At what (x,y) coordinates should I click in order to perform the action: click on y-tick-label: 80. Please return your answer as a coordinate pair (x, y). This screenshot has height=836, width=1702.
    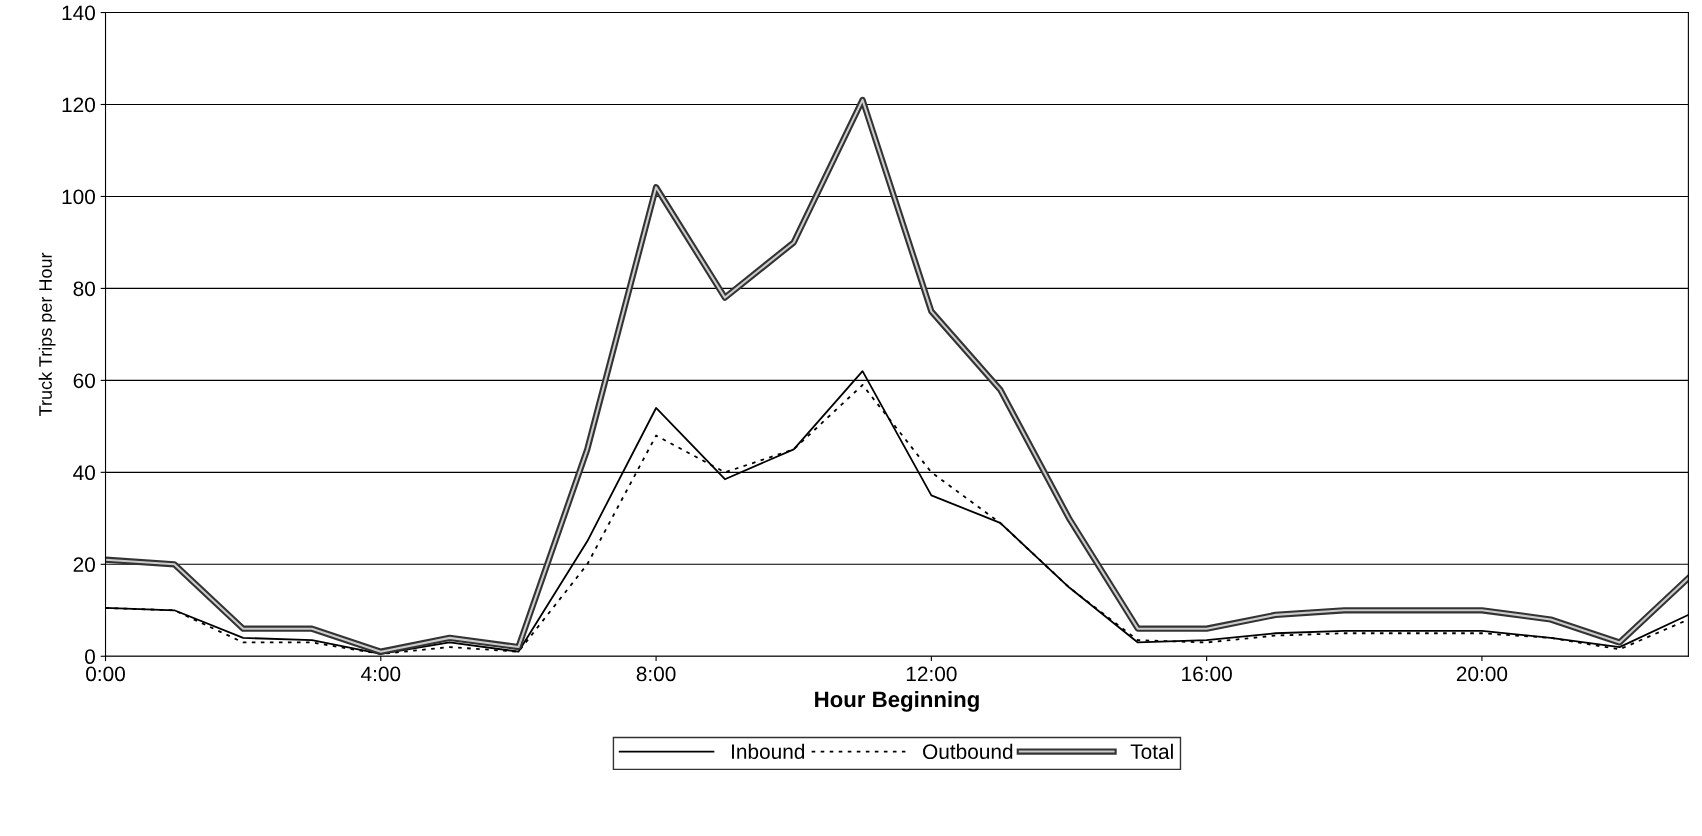
    Looking at the image, I should click on (84, 289).